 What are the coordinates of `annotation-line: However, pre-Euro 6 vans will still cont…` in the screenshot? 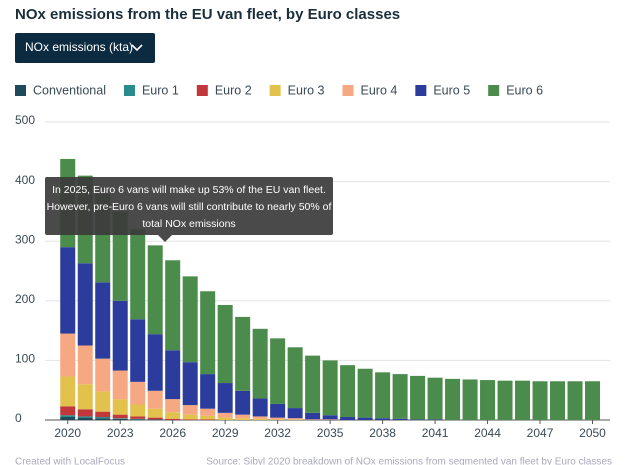 It's located at (189, 207).